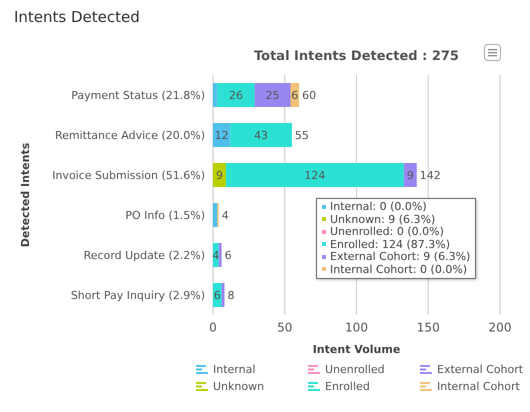  Describe the element at coordinates (500, 327) in the screenshot. I see `x-tick-label: 200` at that location.